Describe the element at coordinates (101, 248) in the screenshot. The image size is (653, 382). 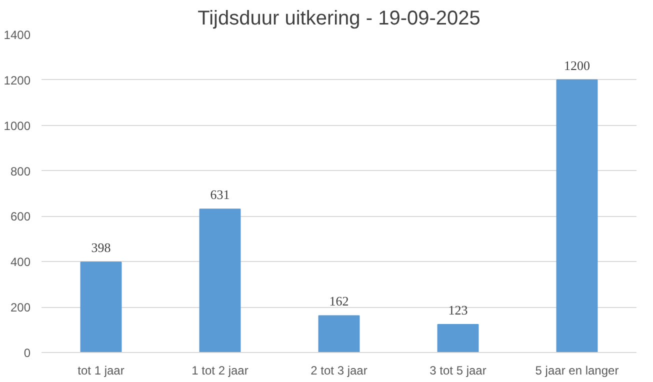
I see `data-label: 398` at that location.